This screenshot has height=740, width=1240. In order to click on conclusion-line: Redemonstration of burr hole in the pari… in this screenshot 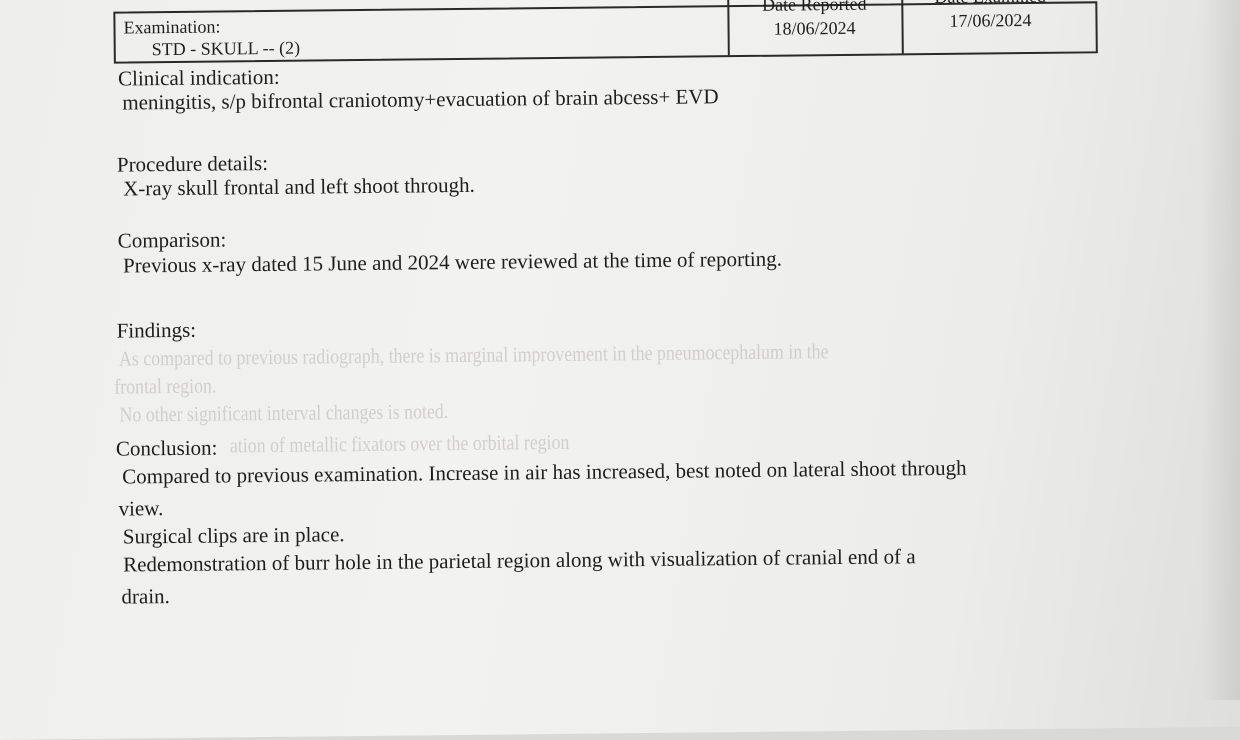, I will do `click(519, 560)`.